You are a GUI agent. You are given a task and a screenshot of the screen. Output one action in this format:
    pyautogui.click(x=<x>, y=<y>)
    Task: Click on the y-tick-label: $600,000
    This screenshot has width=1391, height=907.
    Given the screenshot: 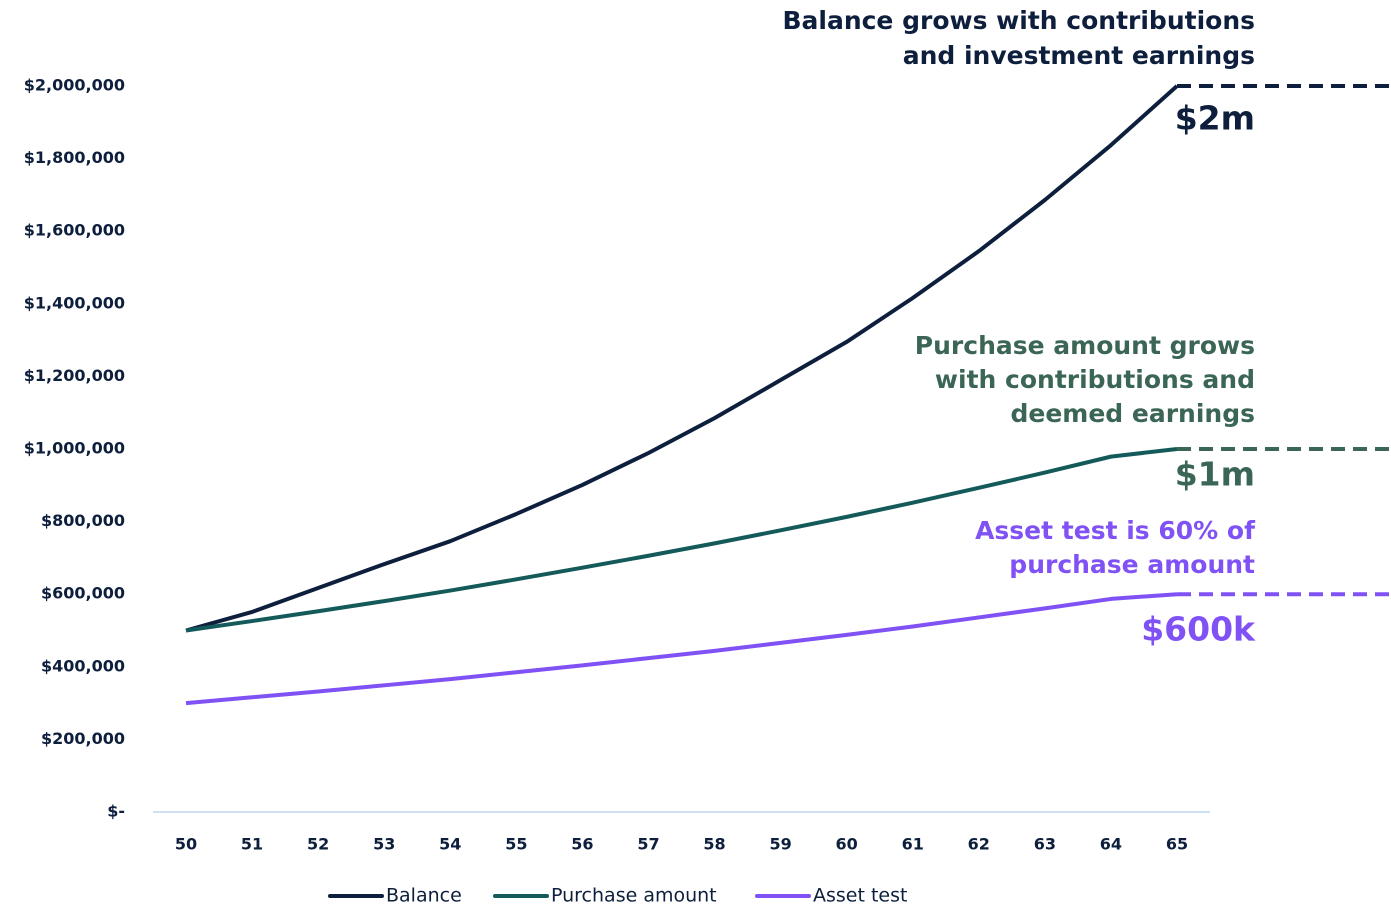 What is the action you would take?
    pyautogui.click(x=83, y=593)
    